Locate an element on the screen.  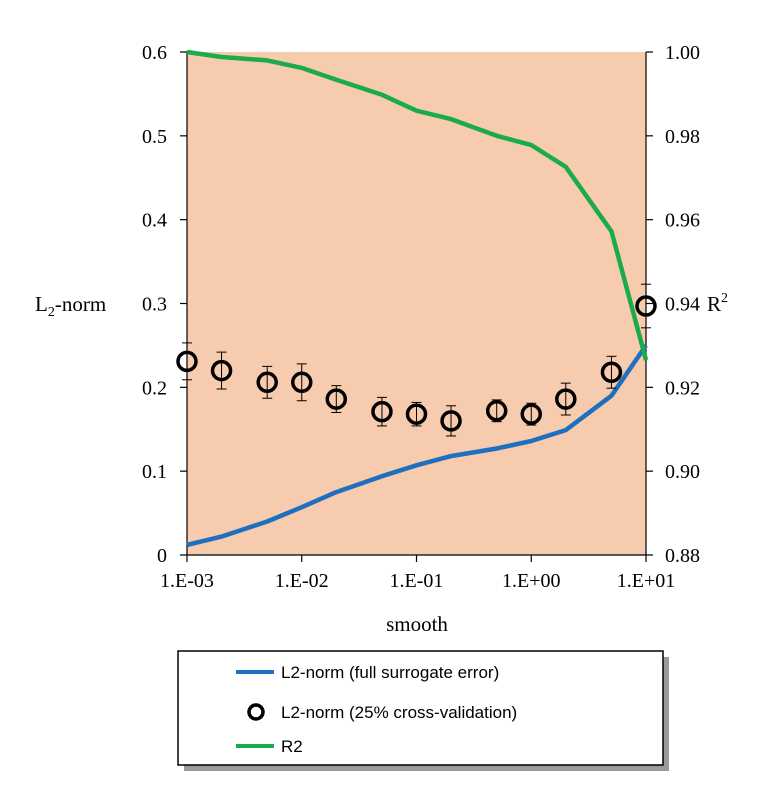
y-right-tick-label: 0.88 is located at coordinates (682, 556).